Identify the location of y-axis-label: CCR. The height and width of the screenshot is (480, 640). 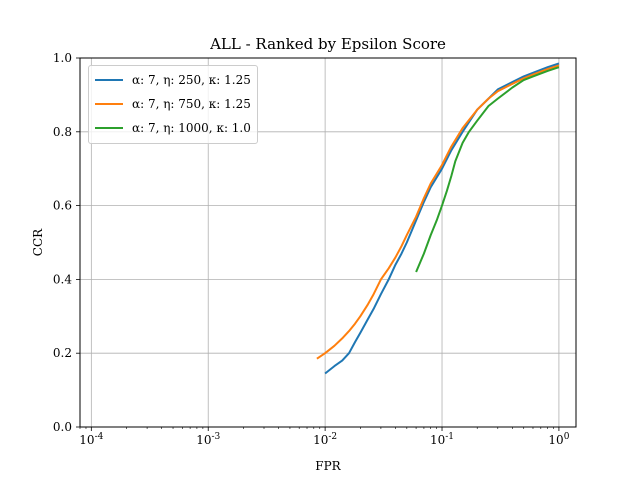
(38, 242).